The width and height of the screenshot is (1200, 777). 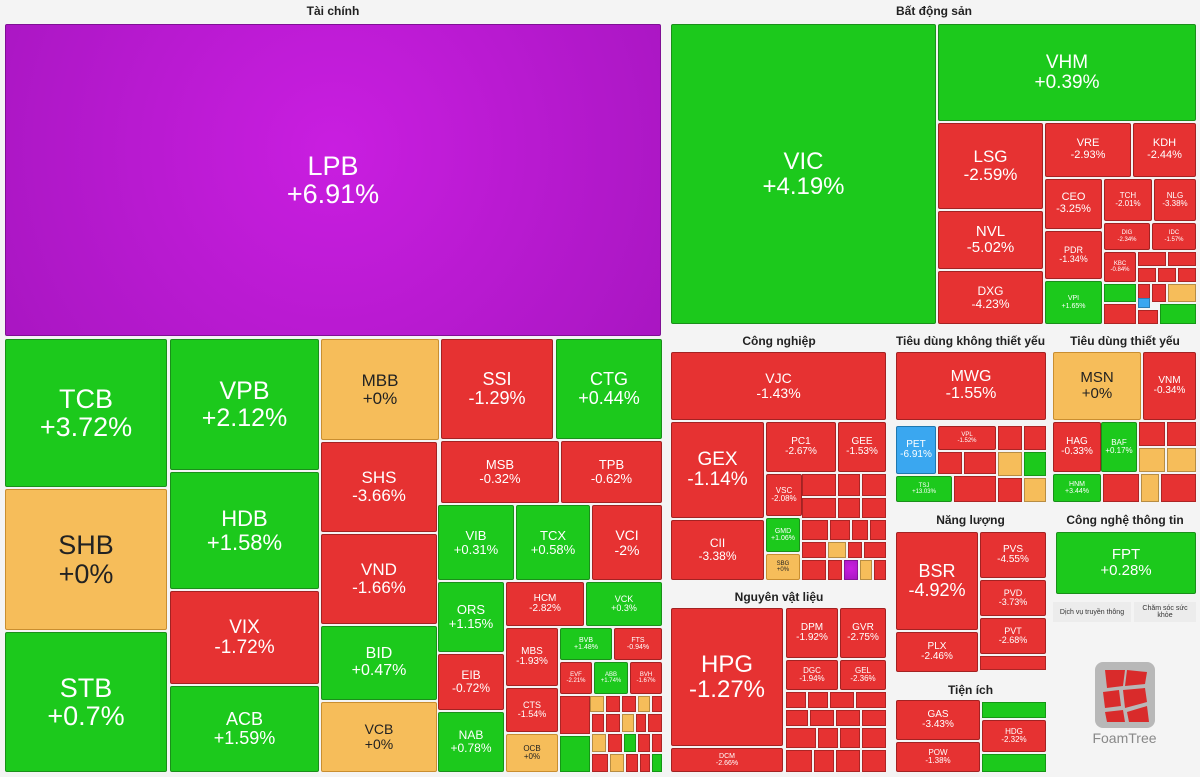 What do you see at coordinates (553, 542) in the screenshot?
I see `stock-tile-tcx: TCX +0.58%` at bounding box center [553, 542].